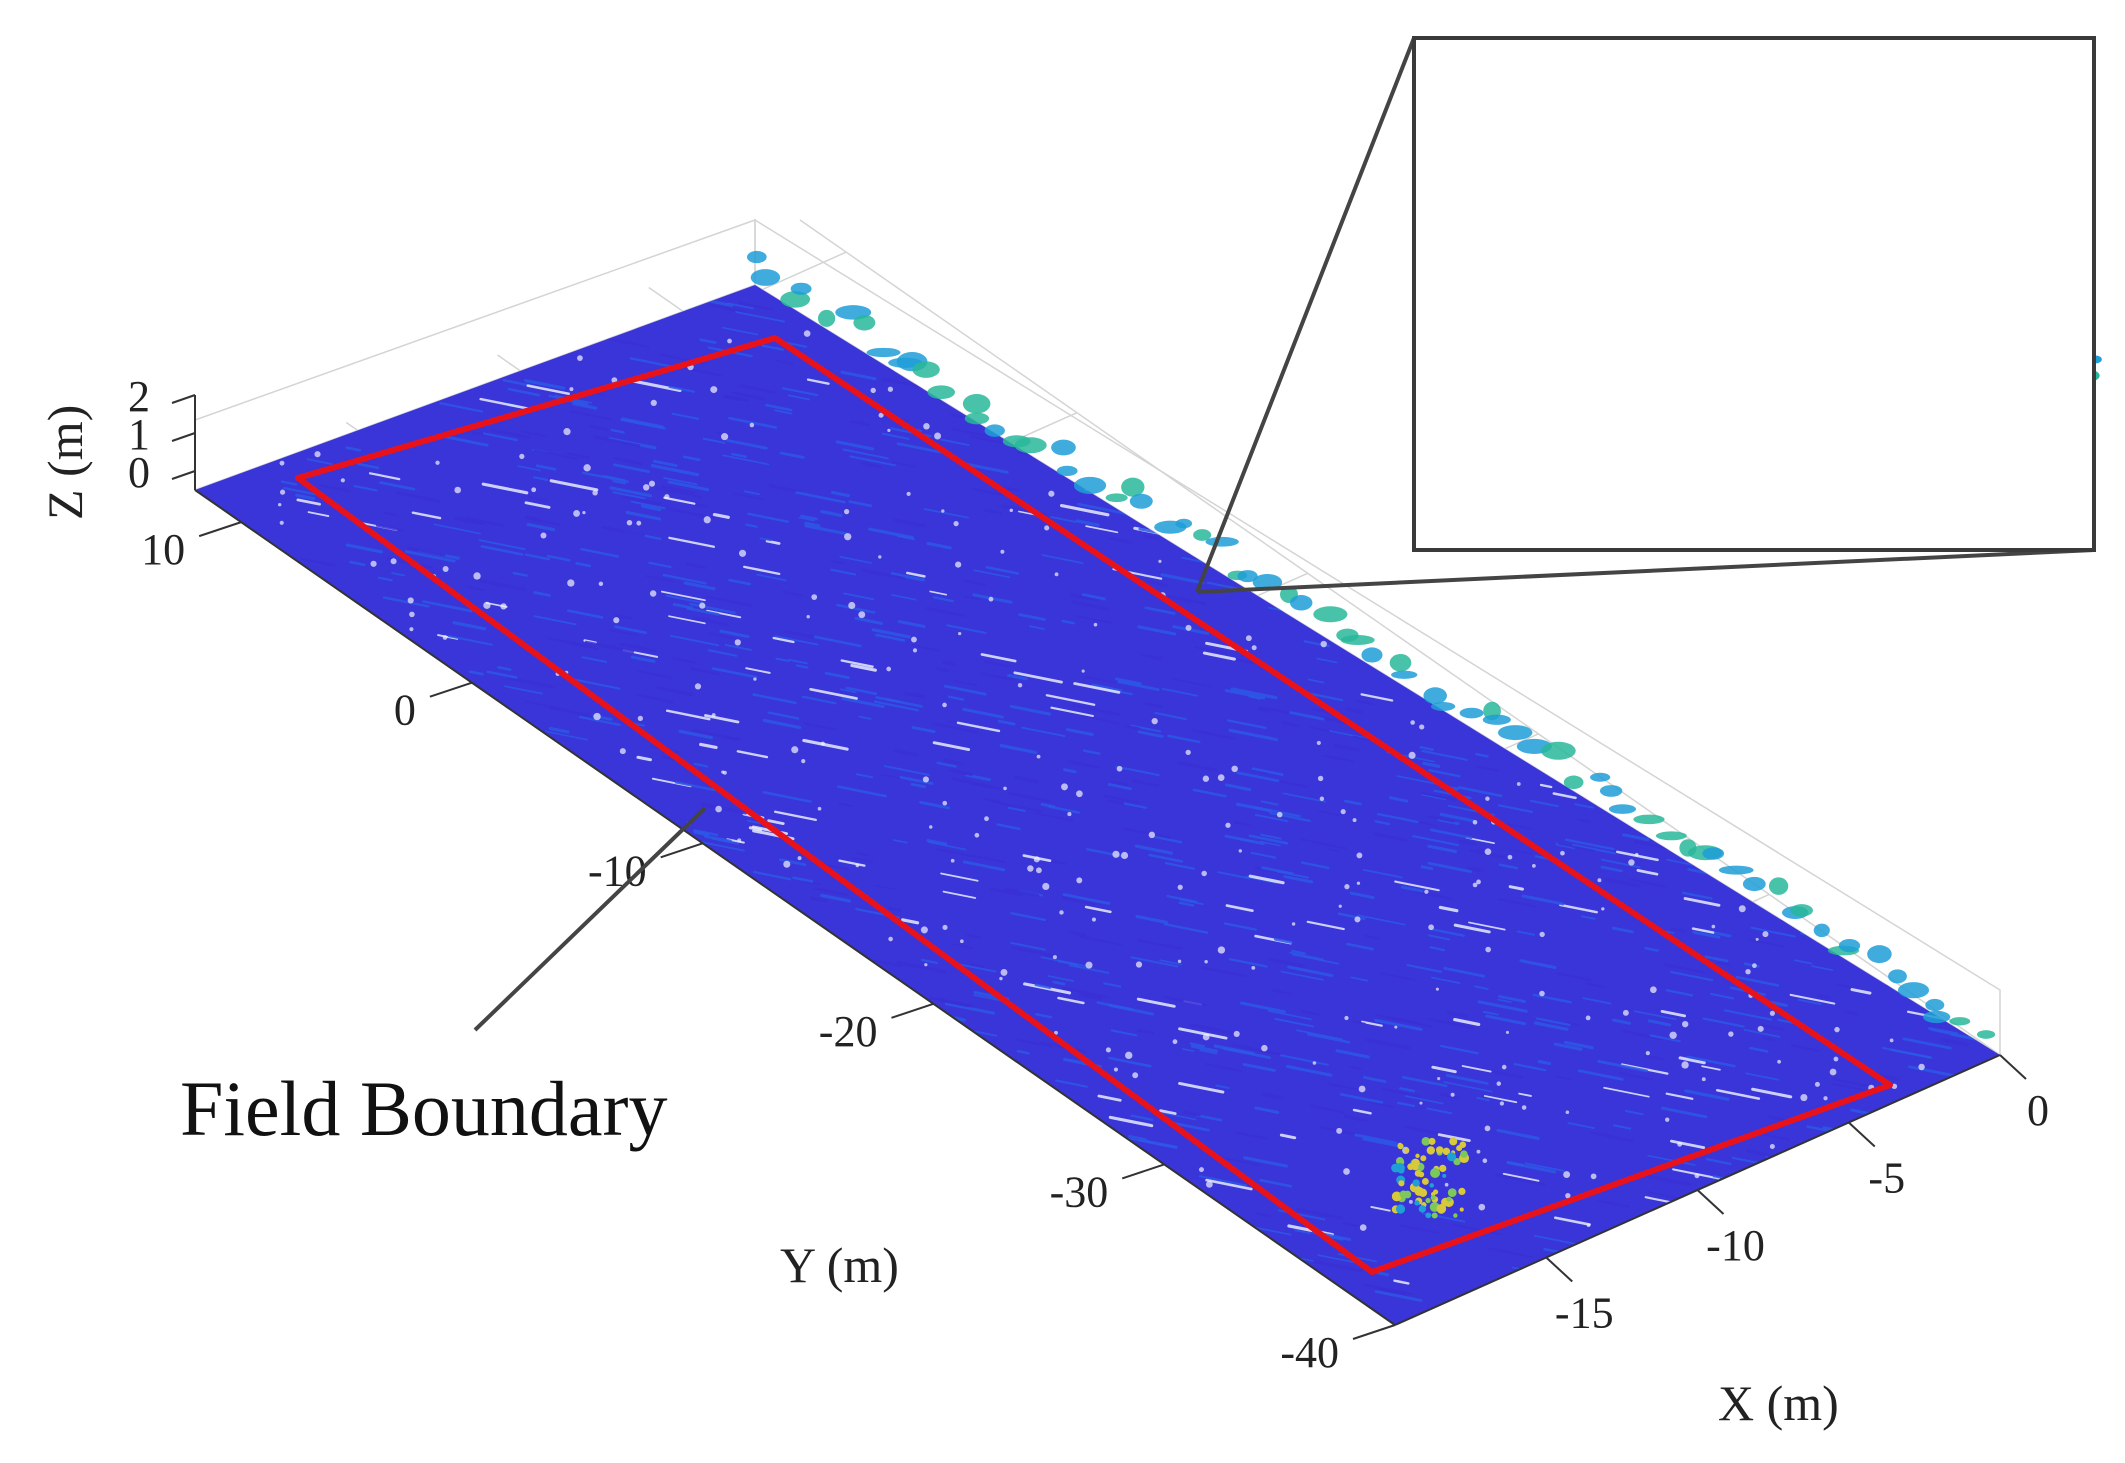  What do you see at coordinates (405, 710) in the screenshot?
I see `y-tick-label: 0` at bounding box center [405, 710].